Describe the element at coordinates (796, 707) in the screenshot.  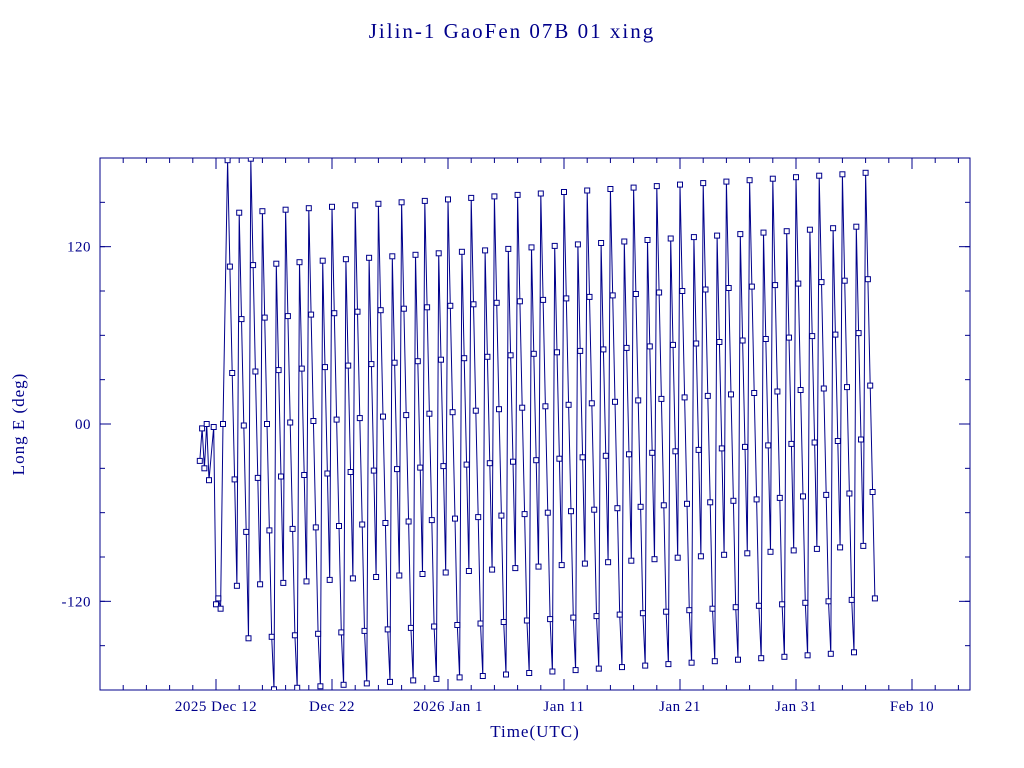
I see `x-tick-label: Jan 31` at that location.